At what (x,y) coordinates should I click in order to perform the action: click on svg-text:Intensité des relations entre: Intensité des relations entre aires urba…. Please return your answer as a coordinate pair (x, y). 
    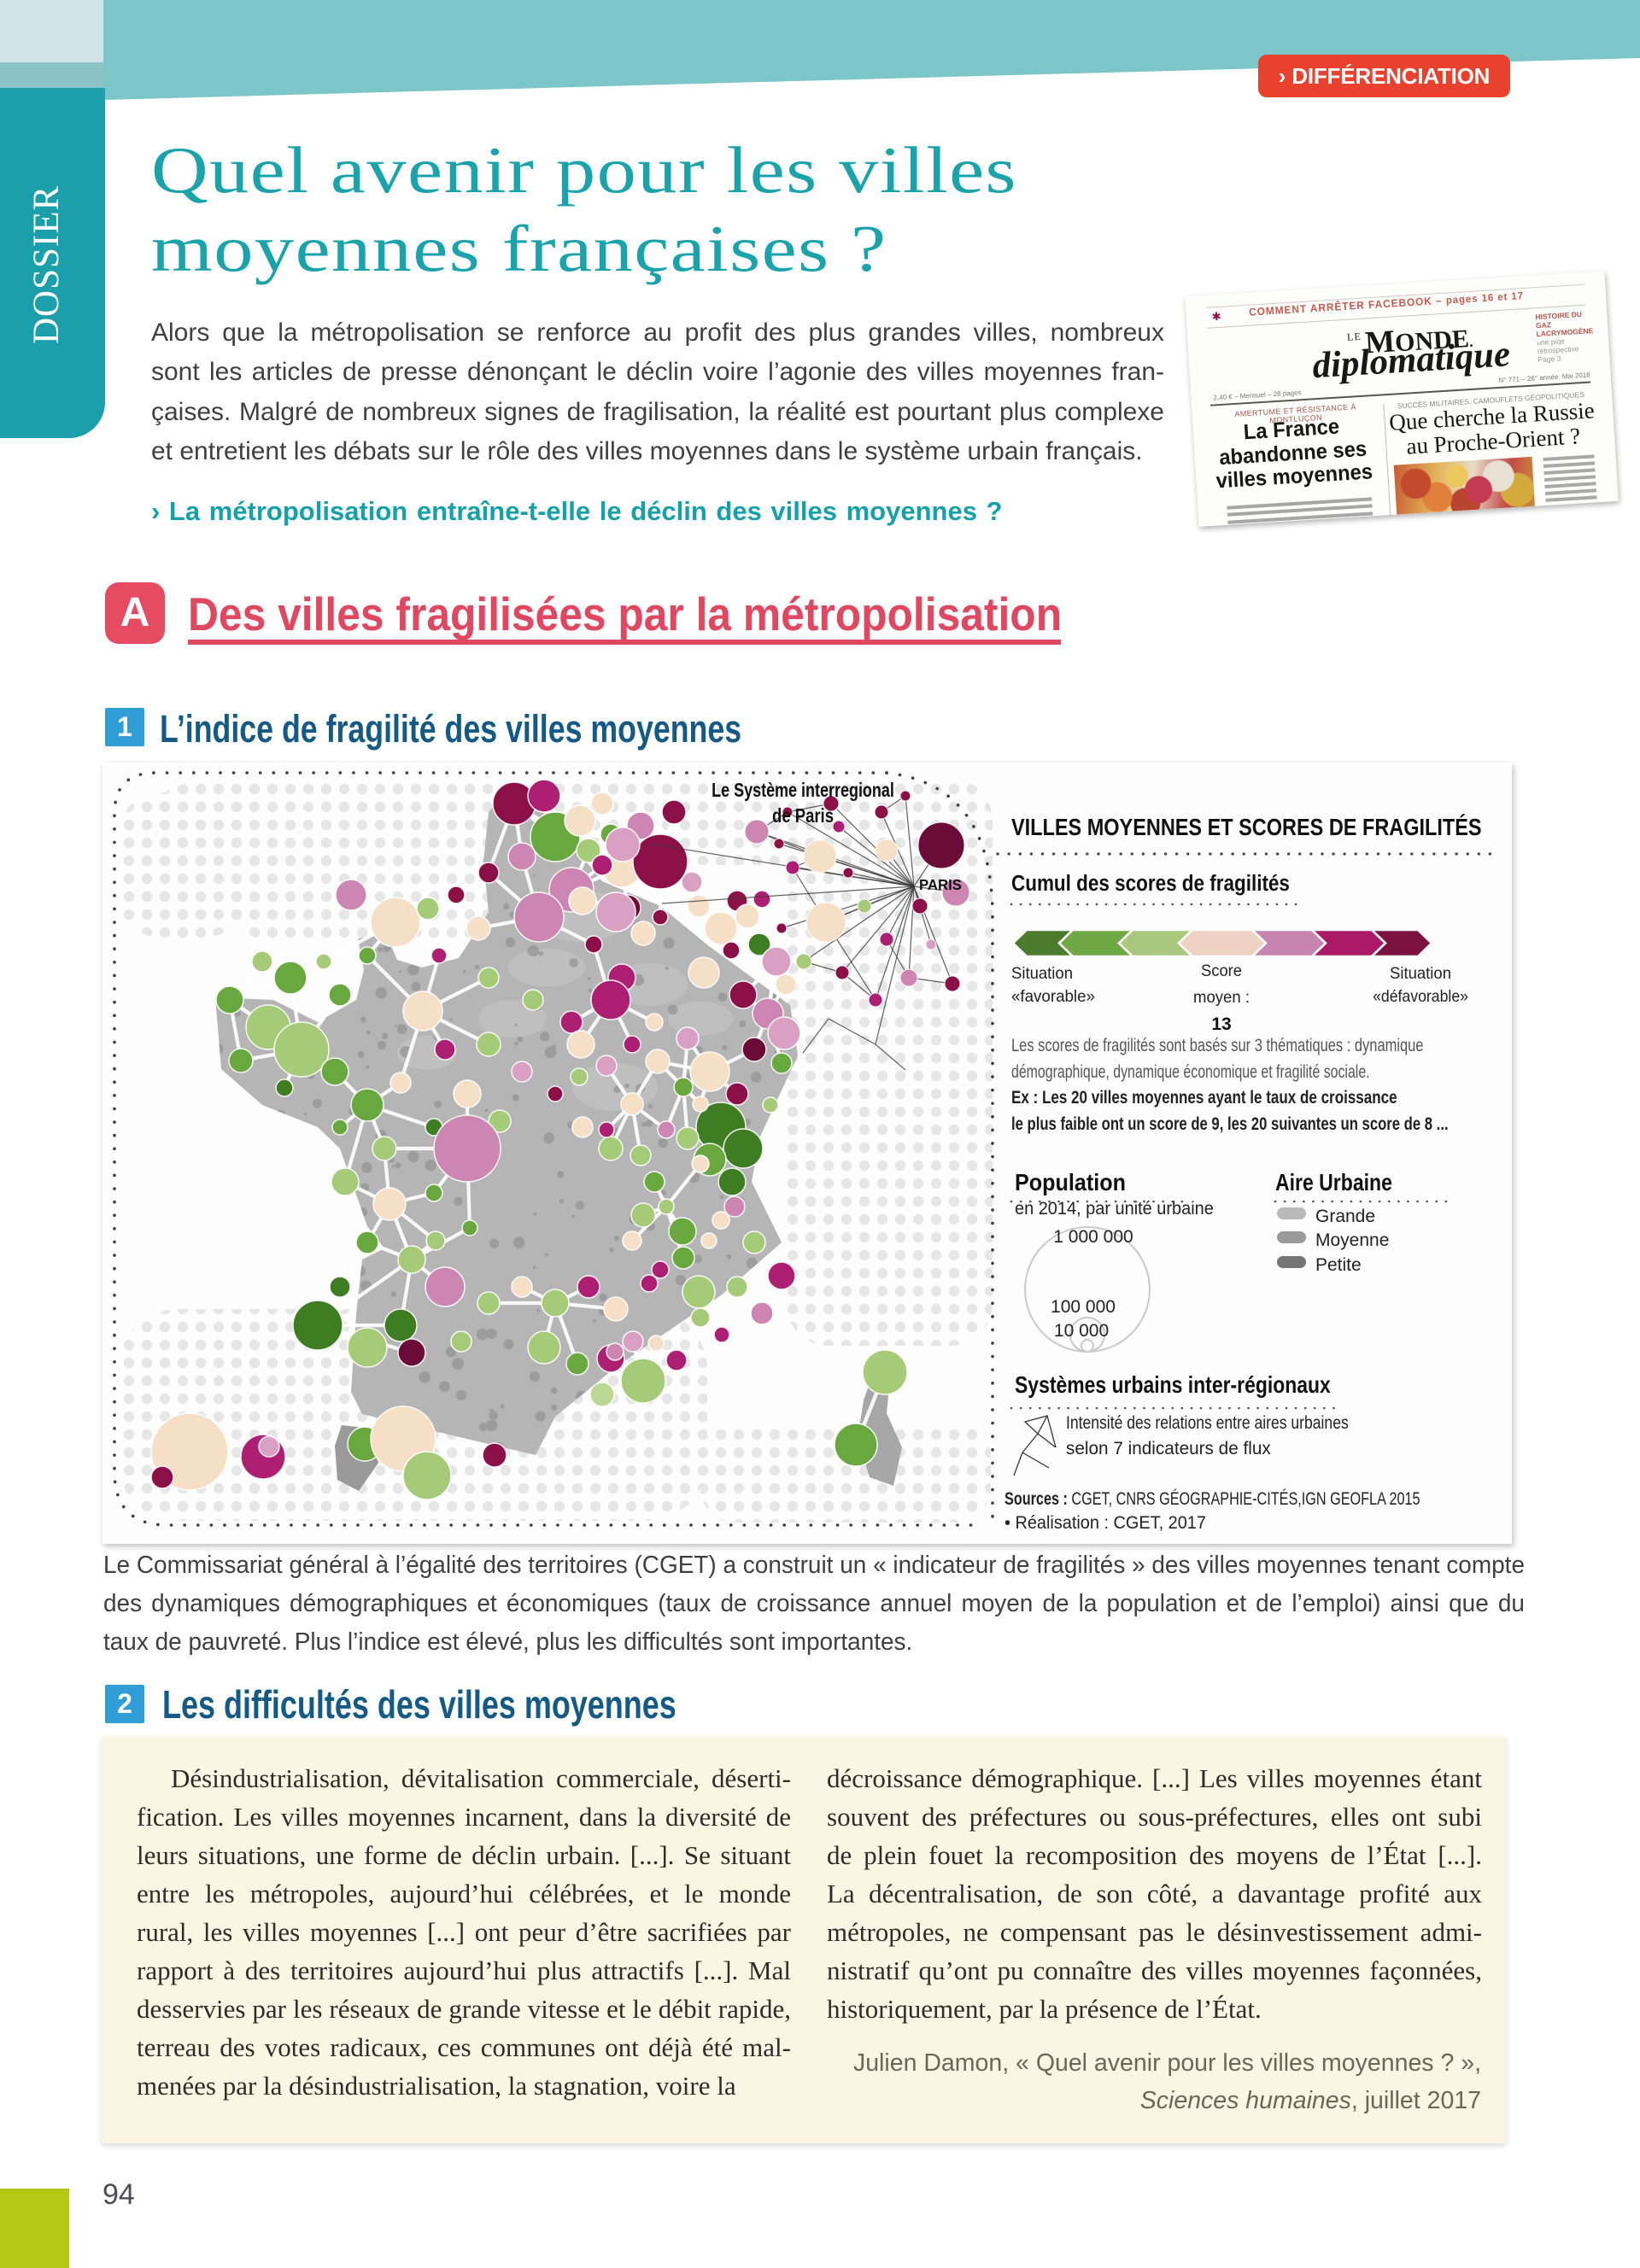
    Looking at the image, I should click on (1207, 1423).